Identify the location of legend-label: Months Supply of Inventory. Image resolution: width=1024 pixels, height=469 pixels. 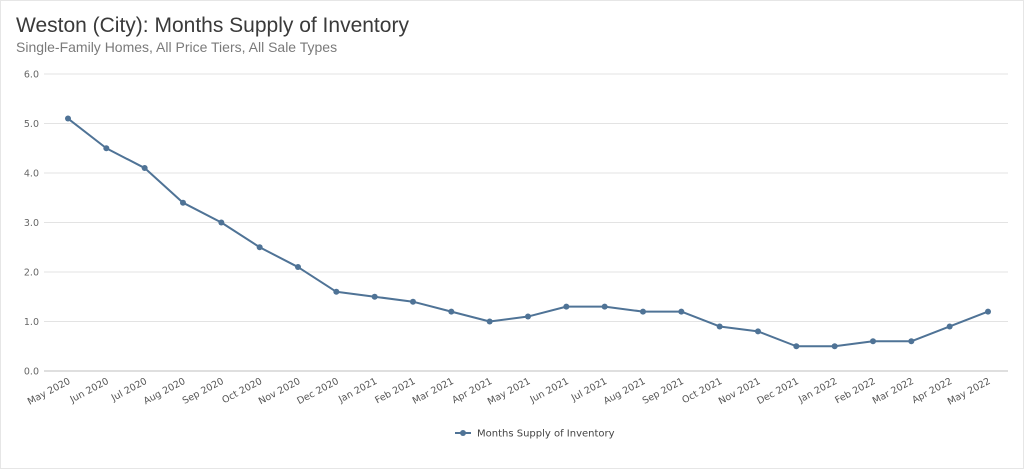
(546, 434).